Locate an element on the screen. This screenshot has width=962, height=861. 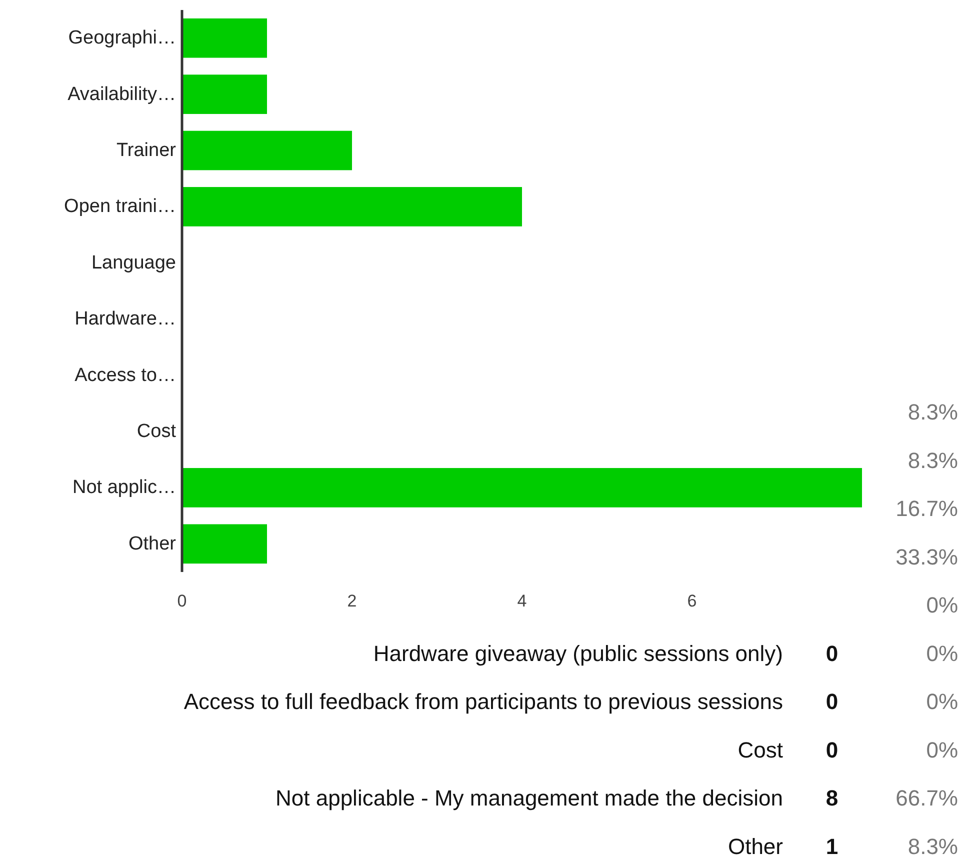
x-tick-label: 6 is located at coordinates (692, 601).